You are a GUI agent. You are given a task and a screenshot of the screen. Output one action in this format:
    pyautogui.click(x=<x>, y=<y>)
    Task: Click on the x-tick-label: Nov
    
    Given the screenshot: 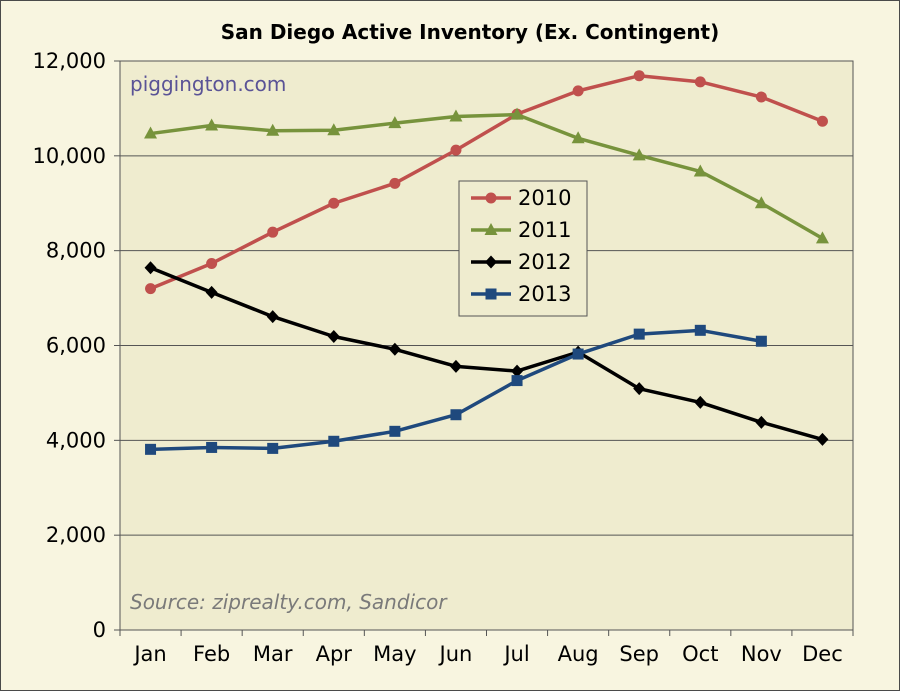 What is the action you would take?
    pyautogui.click(x=761, y=654)
    